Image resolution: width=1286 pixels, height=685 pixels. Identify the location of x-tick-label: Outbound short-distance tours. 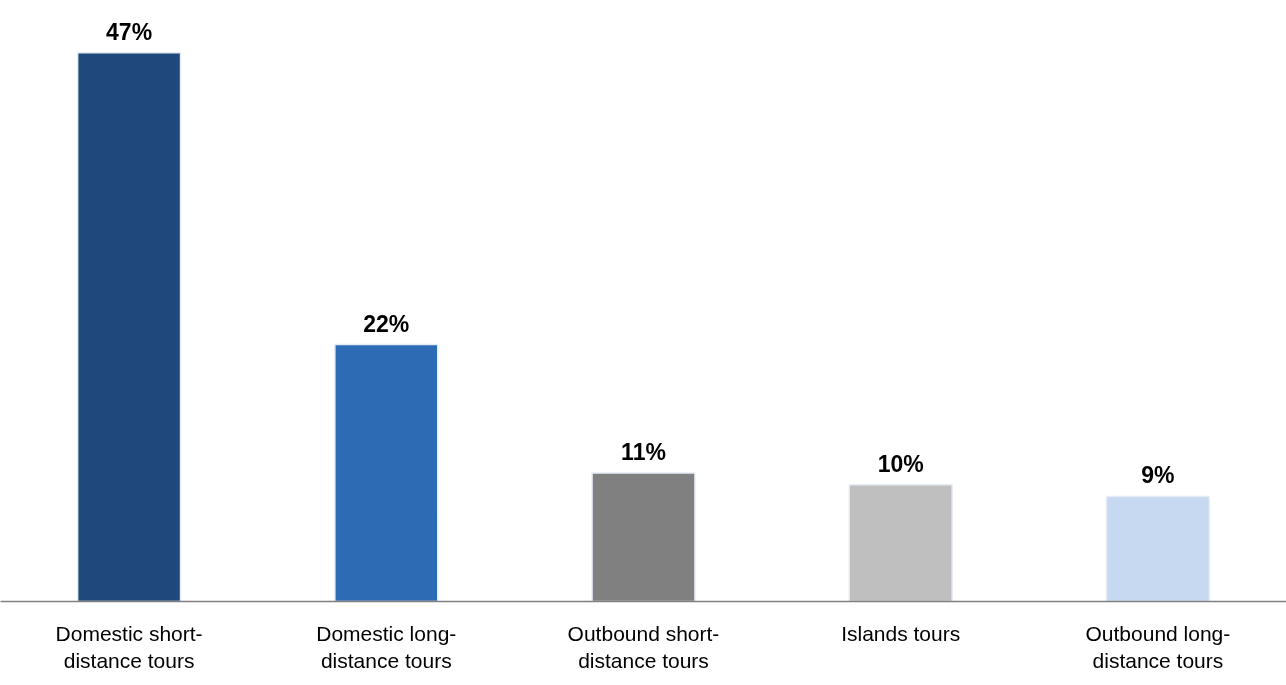
(643, 647).